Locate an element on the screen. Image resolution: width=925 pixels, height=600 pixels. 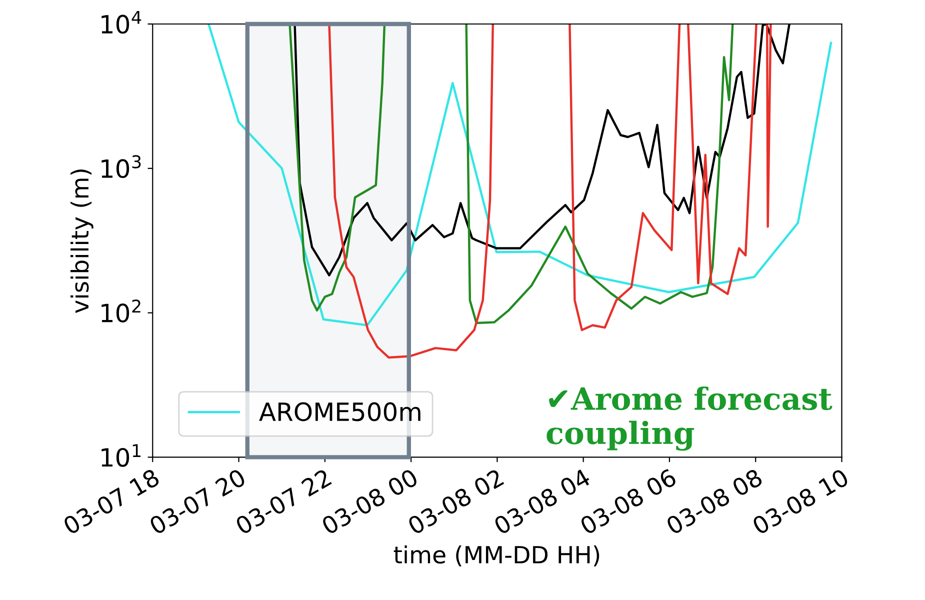
y-tick-label: 10$^{4}$ is located at coordinates (122, 22).